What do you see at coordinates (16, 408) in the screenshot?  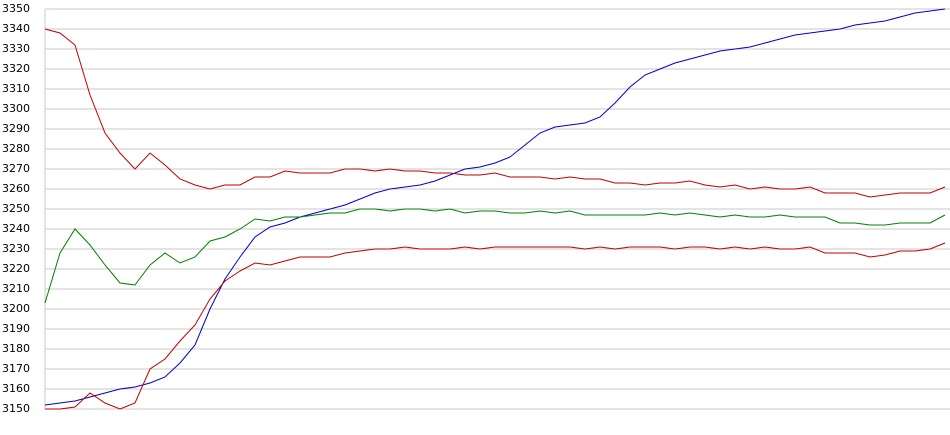 I see `y-tick-label: 3150` at bounding box center [16, 408].